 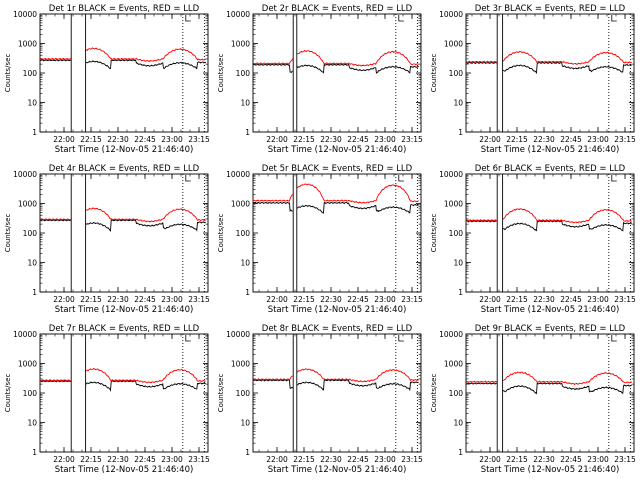 What do you see at coordinates (124, 329) in the screenshot?
I see `chart-title: Det 7r BLACK = Events, RED = LLD` at bounding box center [124, 329].